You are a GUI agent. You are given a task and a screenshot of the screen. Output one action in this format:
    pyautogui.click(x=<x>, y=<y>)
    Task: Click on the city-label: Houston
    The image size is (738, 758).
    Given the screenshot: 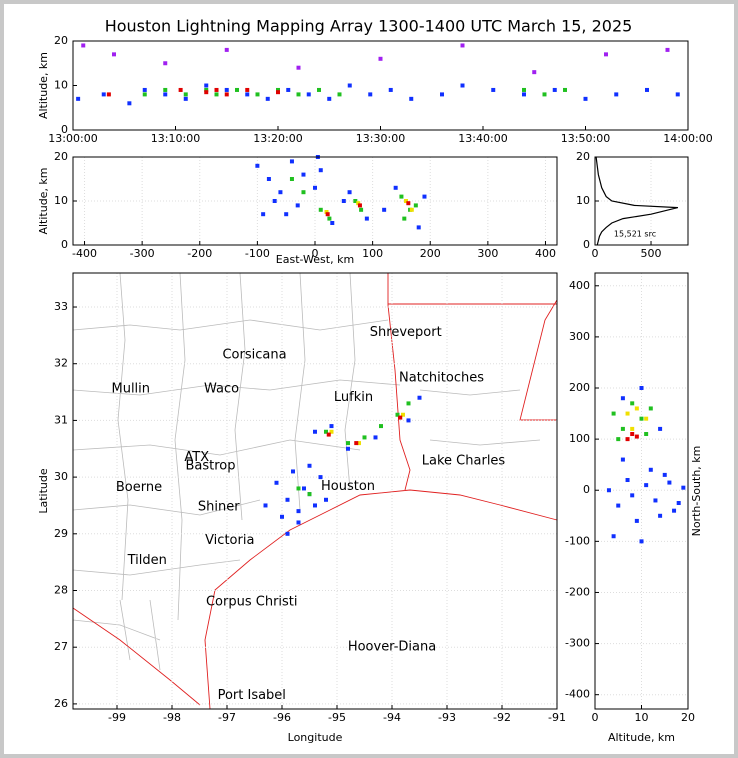 What is the action you would take?
    pyautogui.click(x=348, y=486)
    